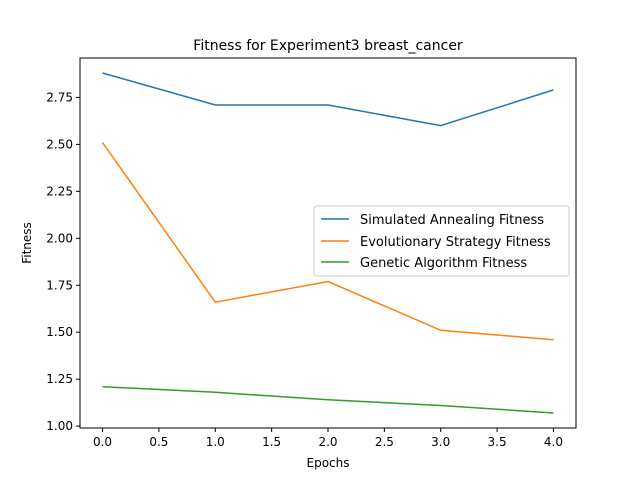  I want to click on x-tick-label: 0.5, so click(158, 442).